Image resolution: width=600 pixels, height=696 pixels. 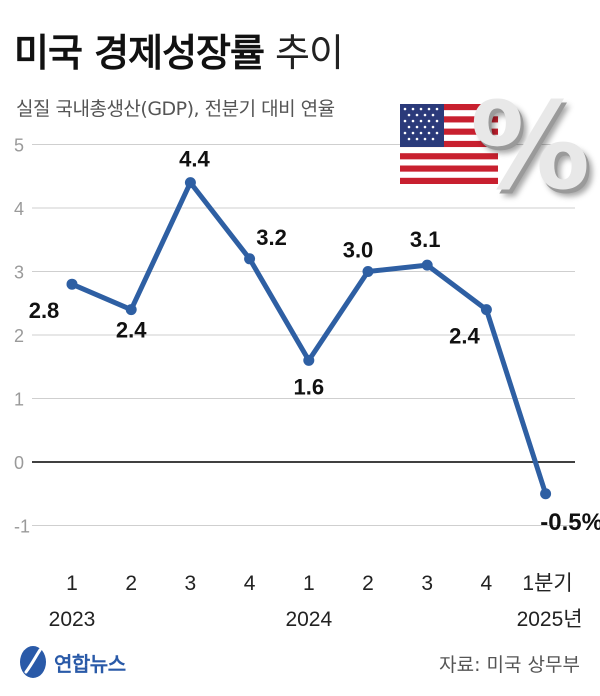 What do you see at coordinates (72, 619) in the screenshot?
I see `year-label: 2023` at bounding box center [72, 619].